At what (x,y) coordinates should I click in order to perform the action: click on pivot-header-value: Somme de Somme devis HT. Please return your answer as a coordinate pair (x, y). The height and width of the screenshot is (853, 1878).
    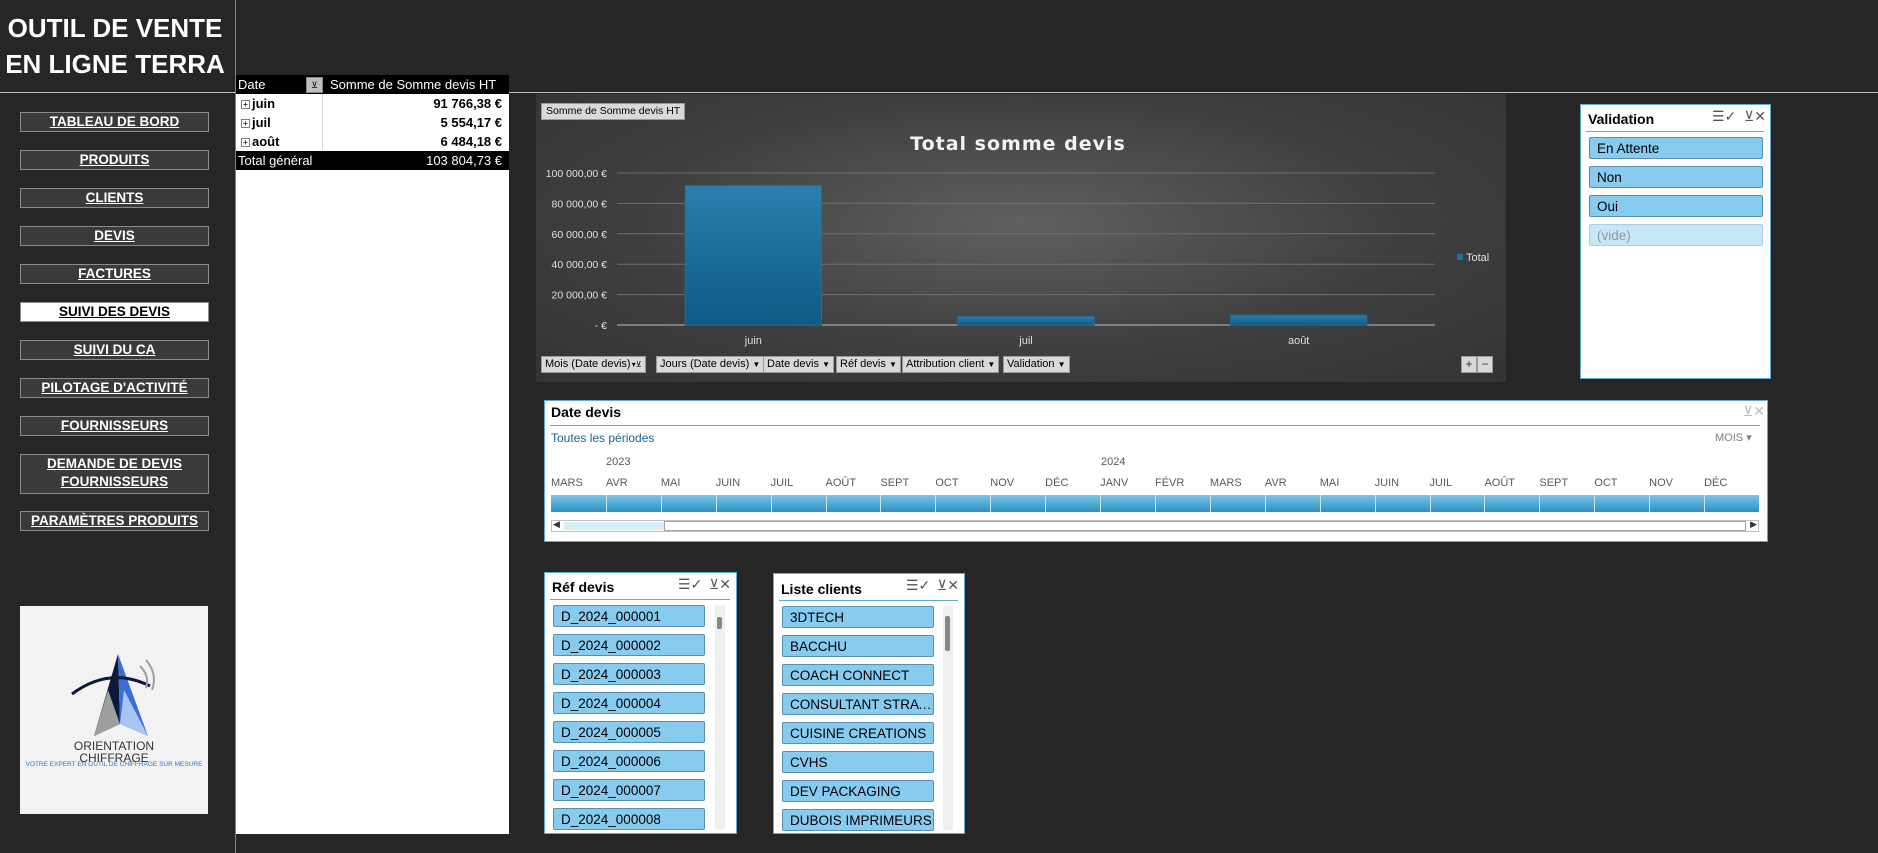
    Looking at the image, I should click on (413, 84).